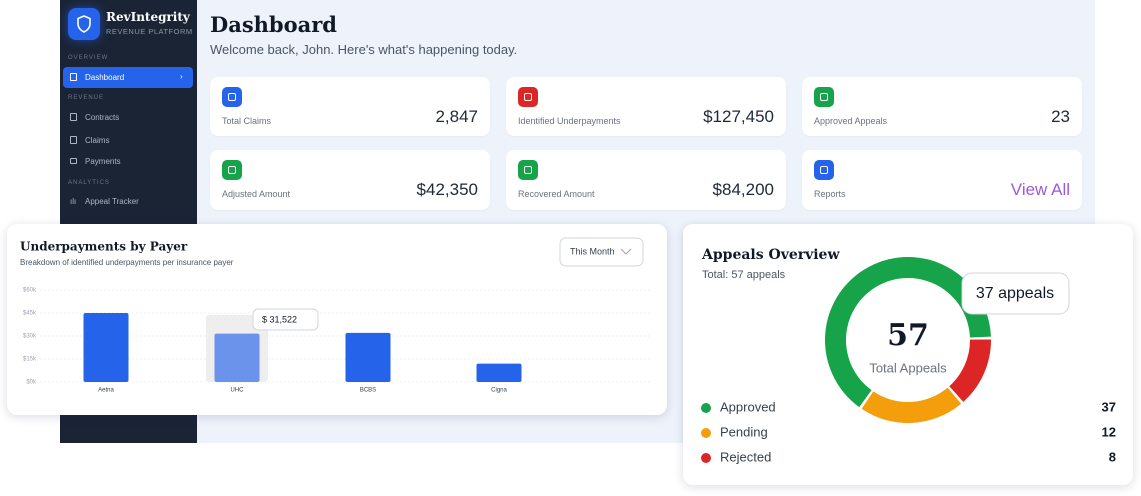  I want to click on center-value: 57, so click(908, 335).